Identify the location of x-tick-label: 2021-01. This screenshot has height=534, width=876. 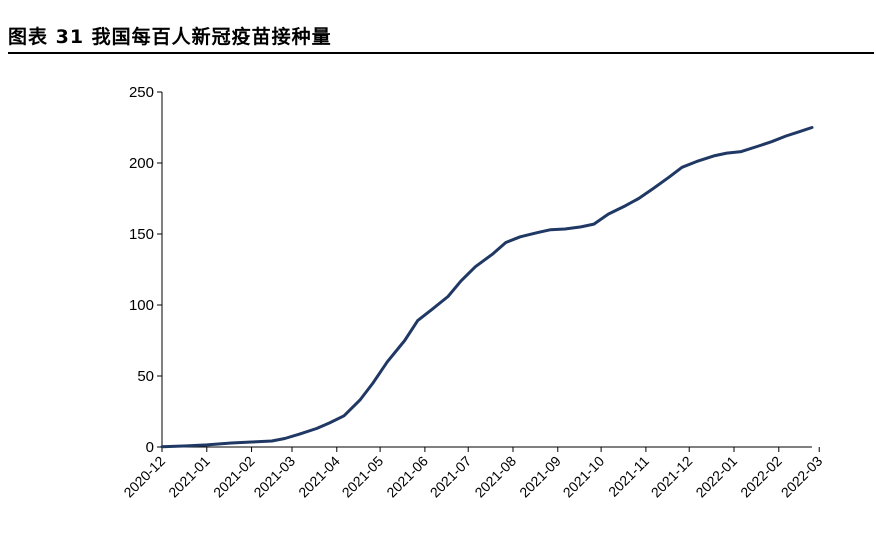
(189, 477).